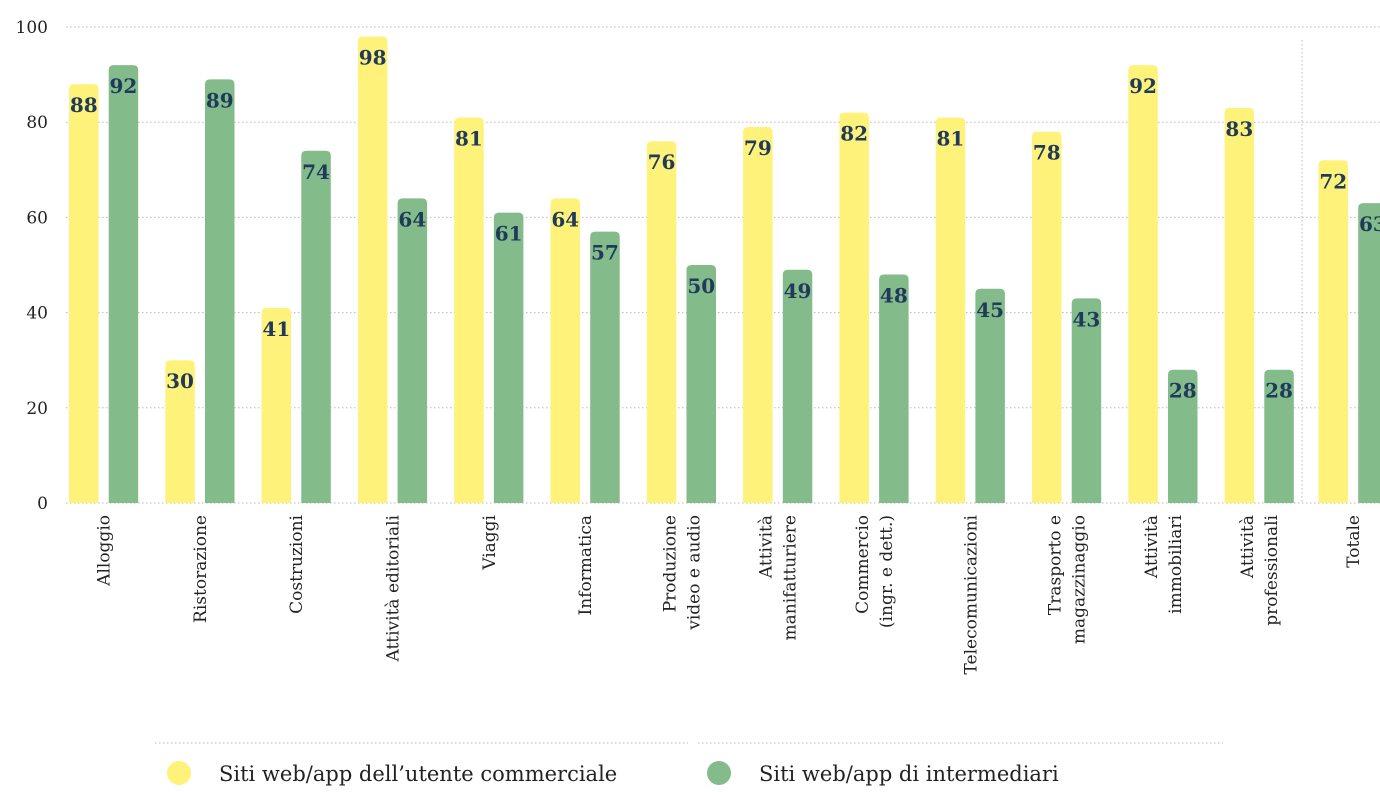  What do you see at coordinates (863, 564) in the screenshot?
I see `category-label-line: Commercio` at bounding box center [863, 564].